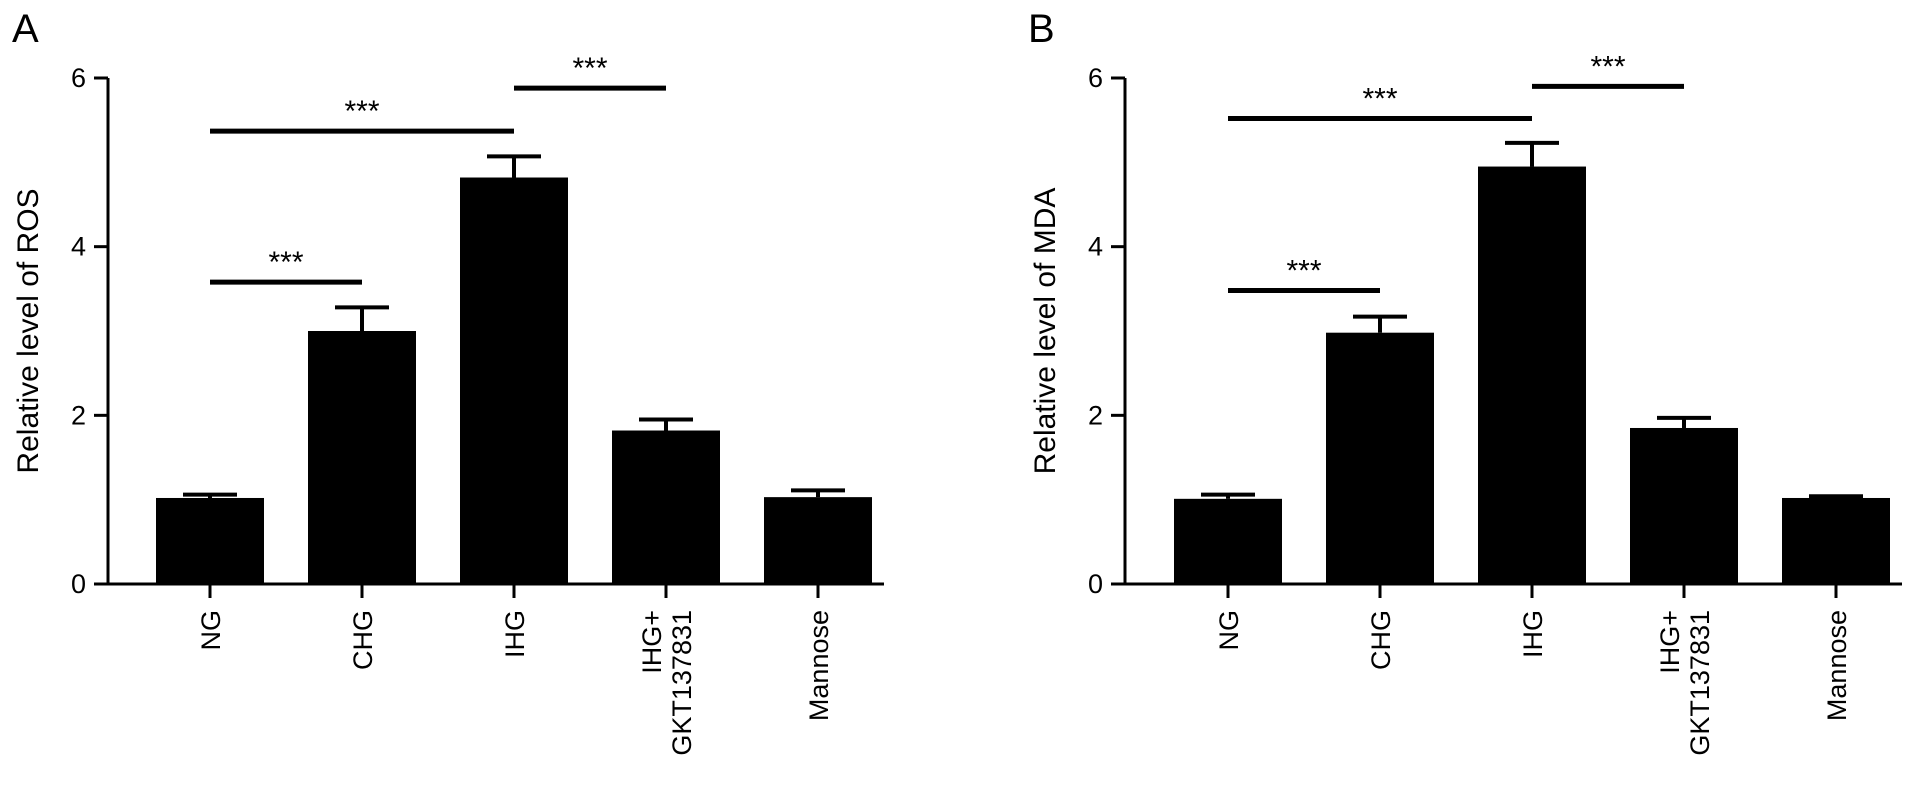 The image size is (1913, 798). Describe the element at coordinates (1041, 29) in the screenshot. I see `panel-letter: B` at that location.